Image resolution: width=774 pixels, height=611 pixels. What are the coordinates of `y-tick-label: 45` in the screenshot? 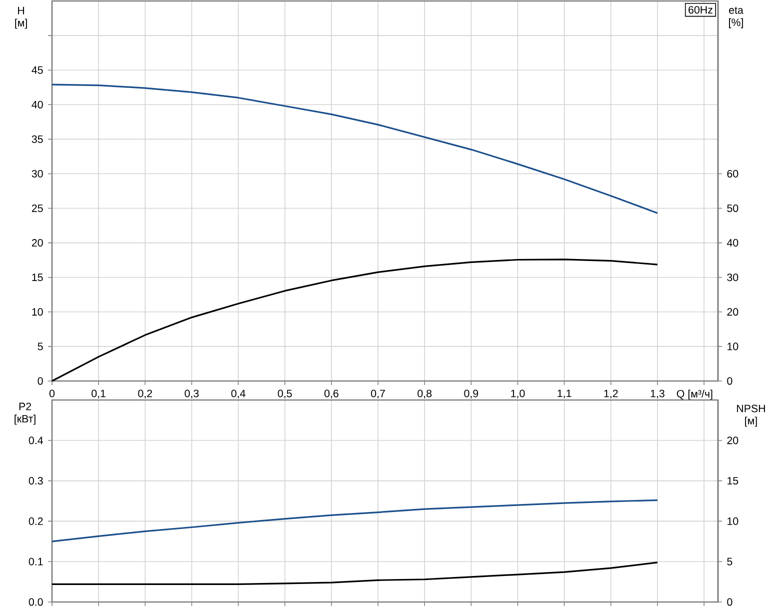 It's located at (37, 70).